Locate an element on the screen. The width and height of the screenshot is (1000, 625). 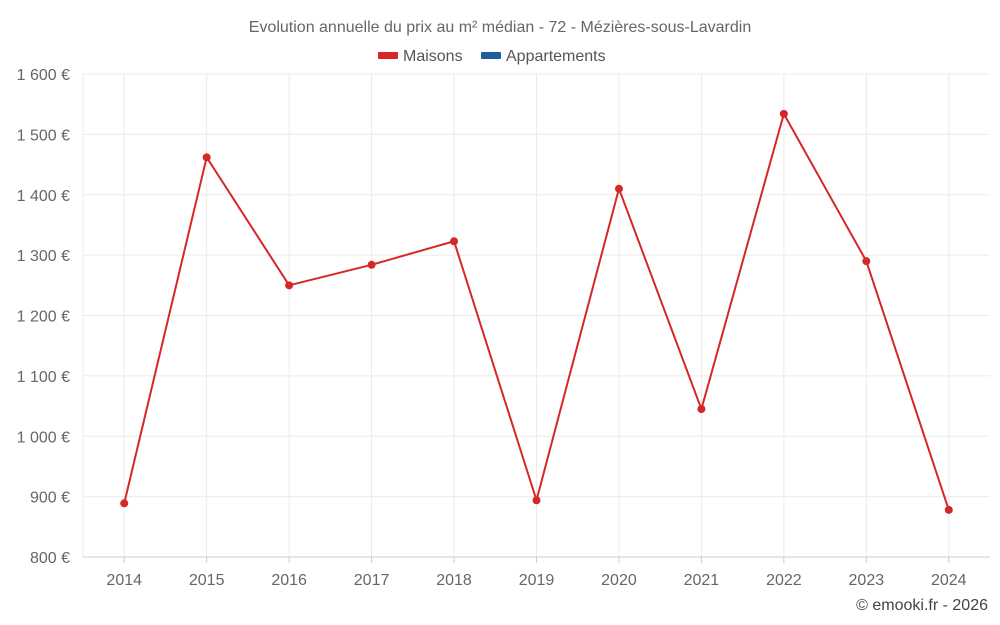
x-tick-label: 2020 is located at coordinates (619, 580).